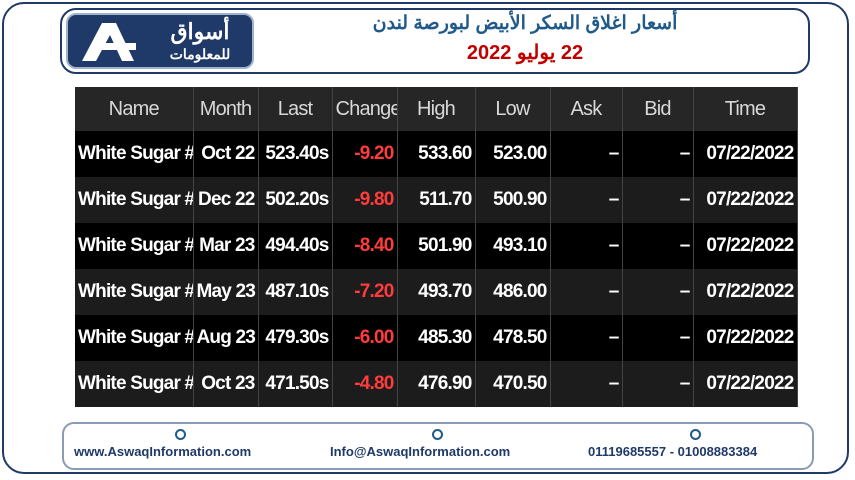 The width and height of the screenshot is (855, 480). I want to click on header-box, so click(435, 41).